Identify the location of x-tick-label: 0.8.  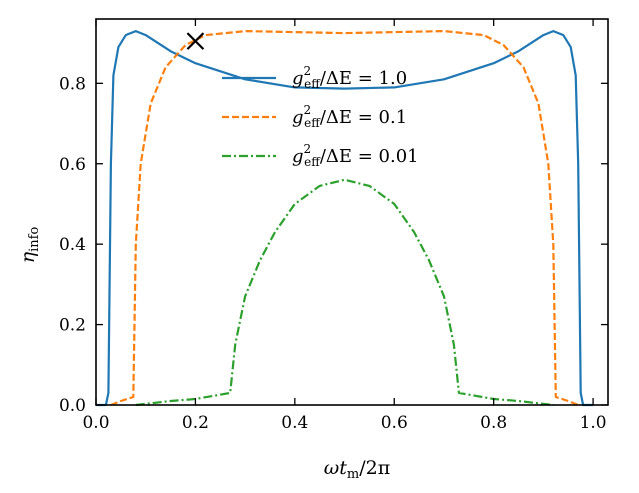
(493, 423).